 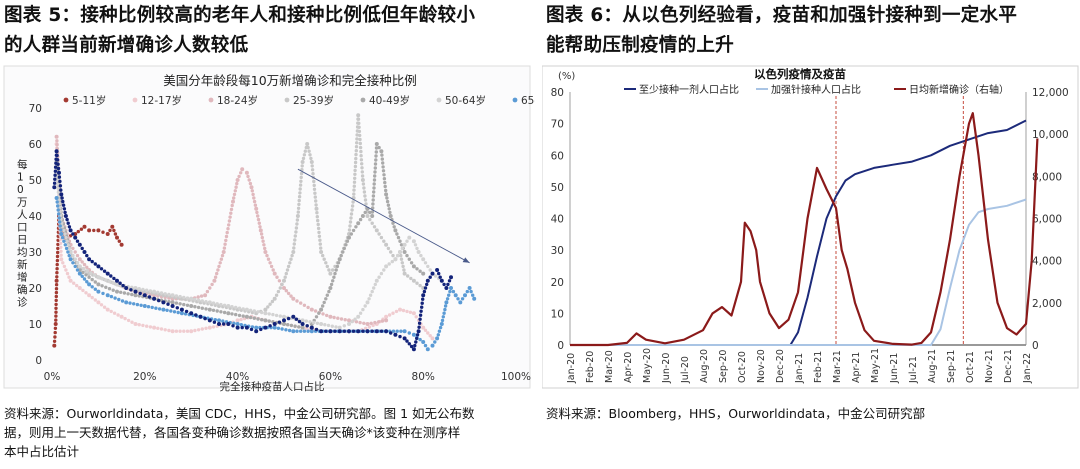 What do you see at coordinates (875, 365) in the screenshot?
I see `x-tick-label: May-21` at bounding box center [875, 365].